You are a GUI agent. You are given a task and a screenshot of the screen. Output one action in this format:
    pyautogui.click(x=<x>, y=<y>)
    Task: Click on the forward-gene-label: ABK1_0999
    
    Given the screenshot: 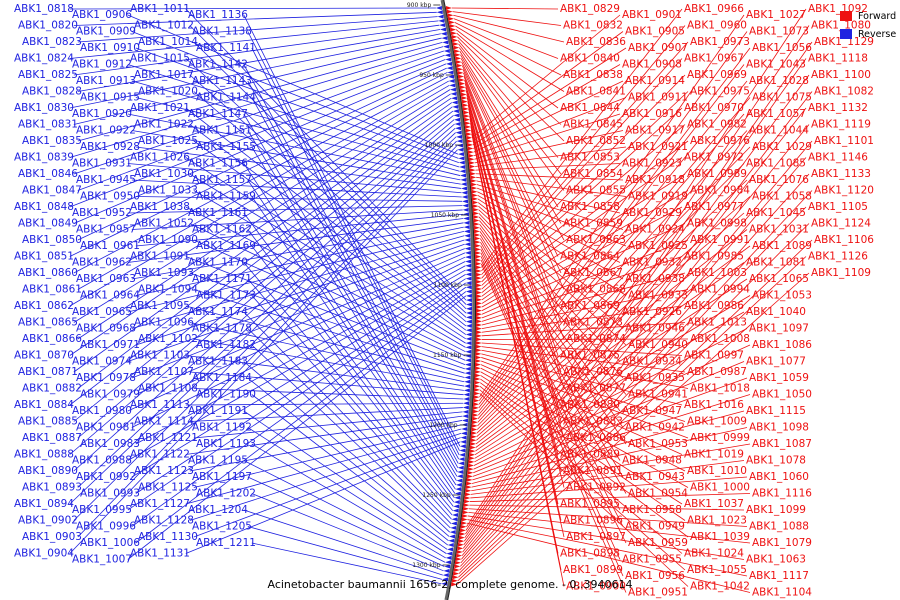 What is the action you would take?
    pyautogui.click(x=720, y=438)
    